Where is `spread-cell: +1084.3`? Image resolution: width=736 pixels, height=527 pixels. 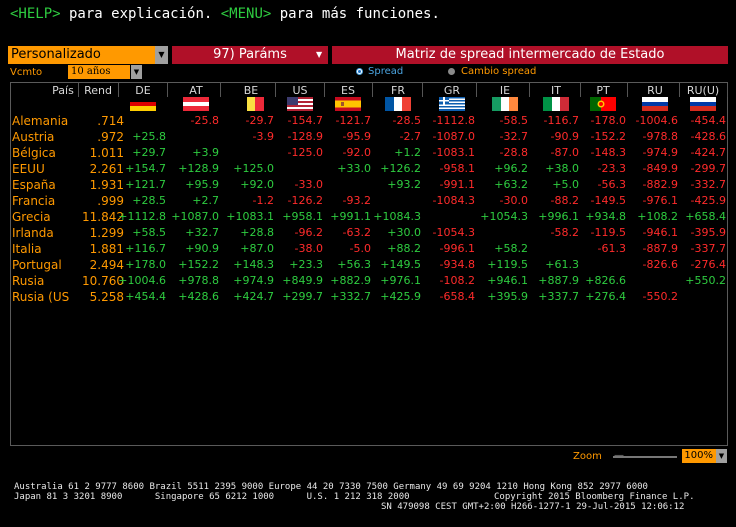 spread-cell: +1084.3 is located at coordinates (397, 216).